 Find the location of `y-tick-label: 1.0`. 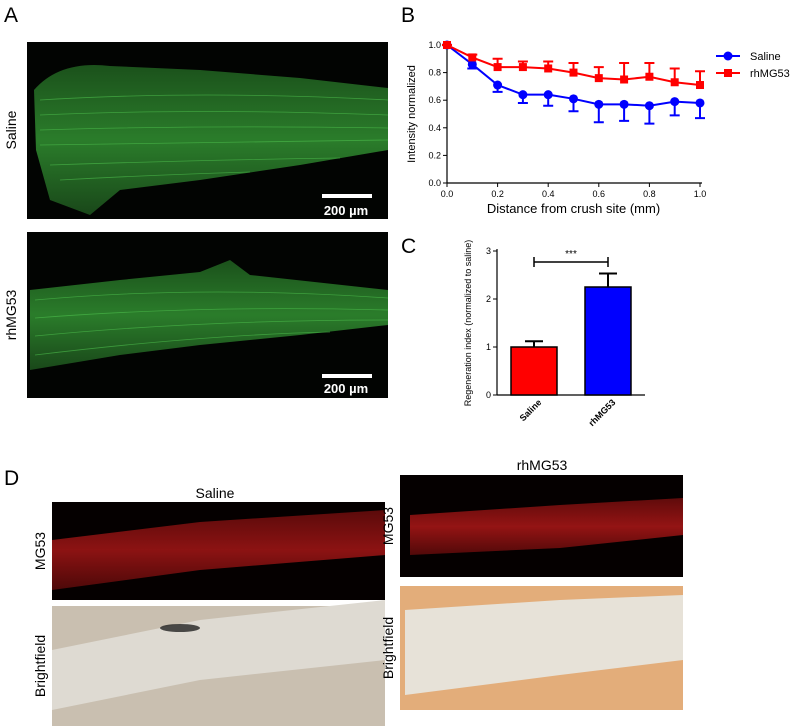

y-tick-label: 1.0 is located at coordinates (434, 45).